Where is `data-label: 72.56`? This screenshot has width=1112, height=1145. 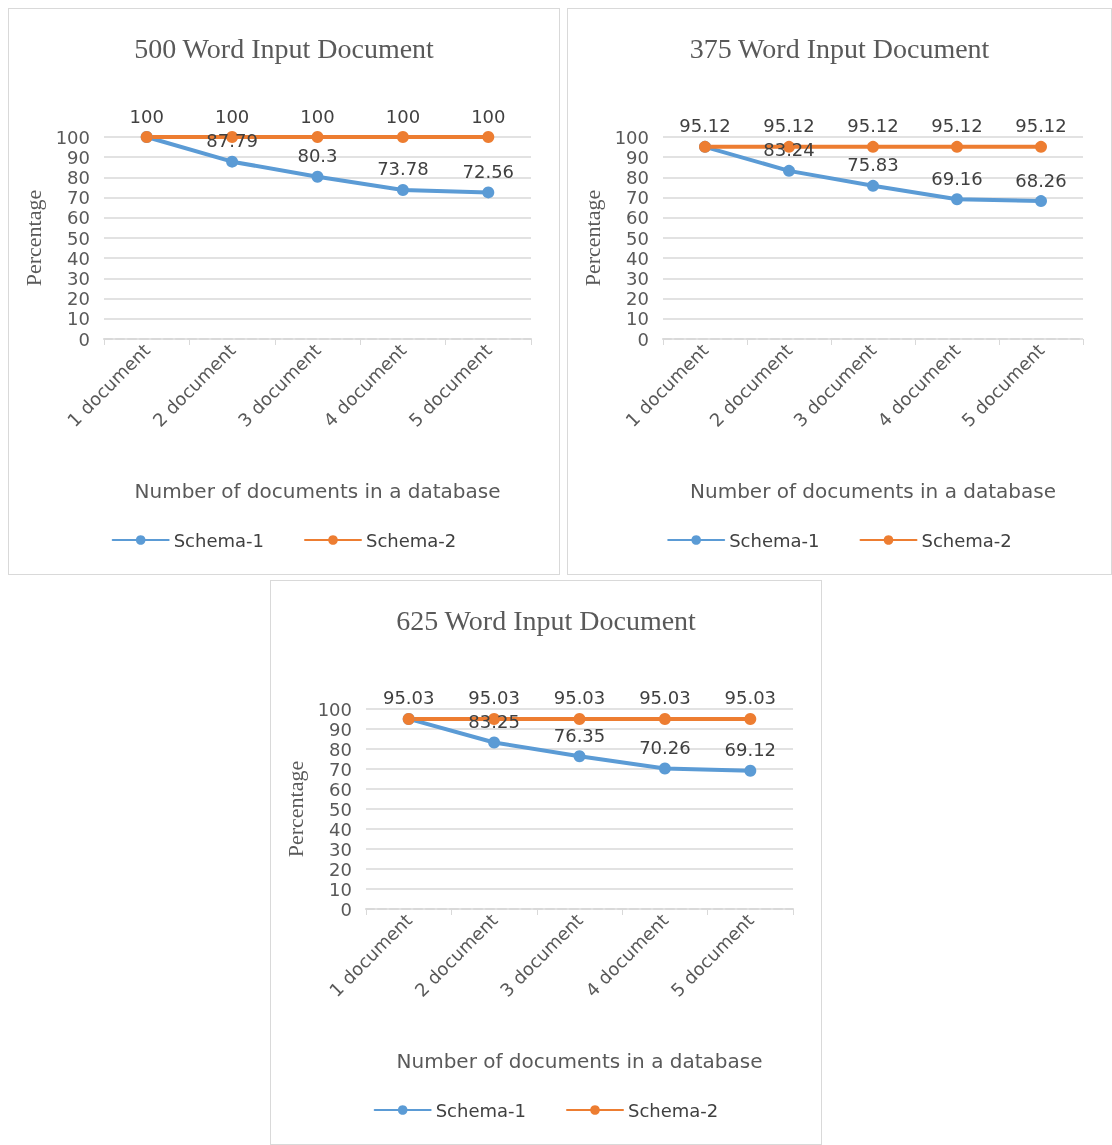 data-label: 72.56 is located at coordinates (488, 171).